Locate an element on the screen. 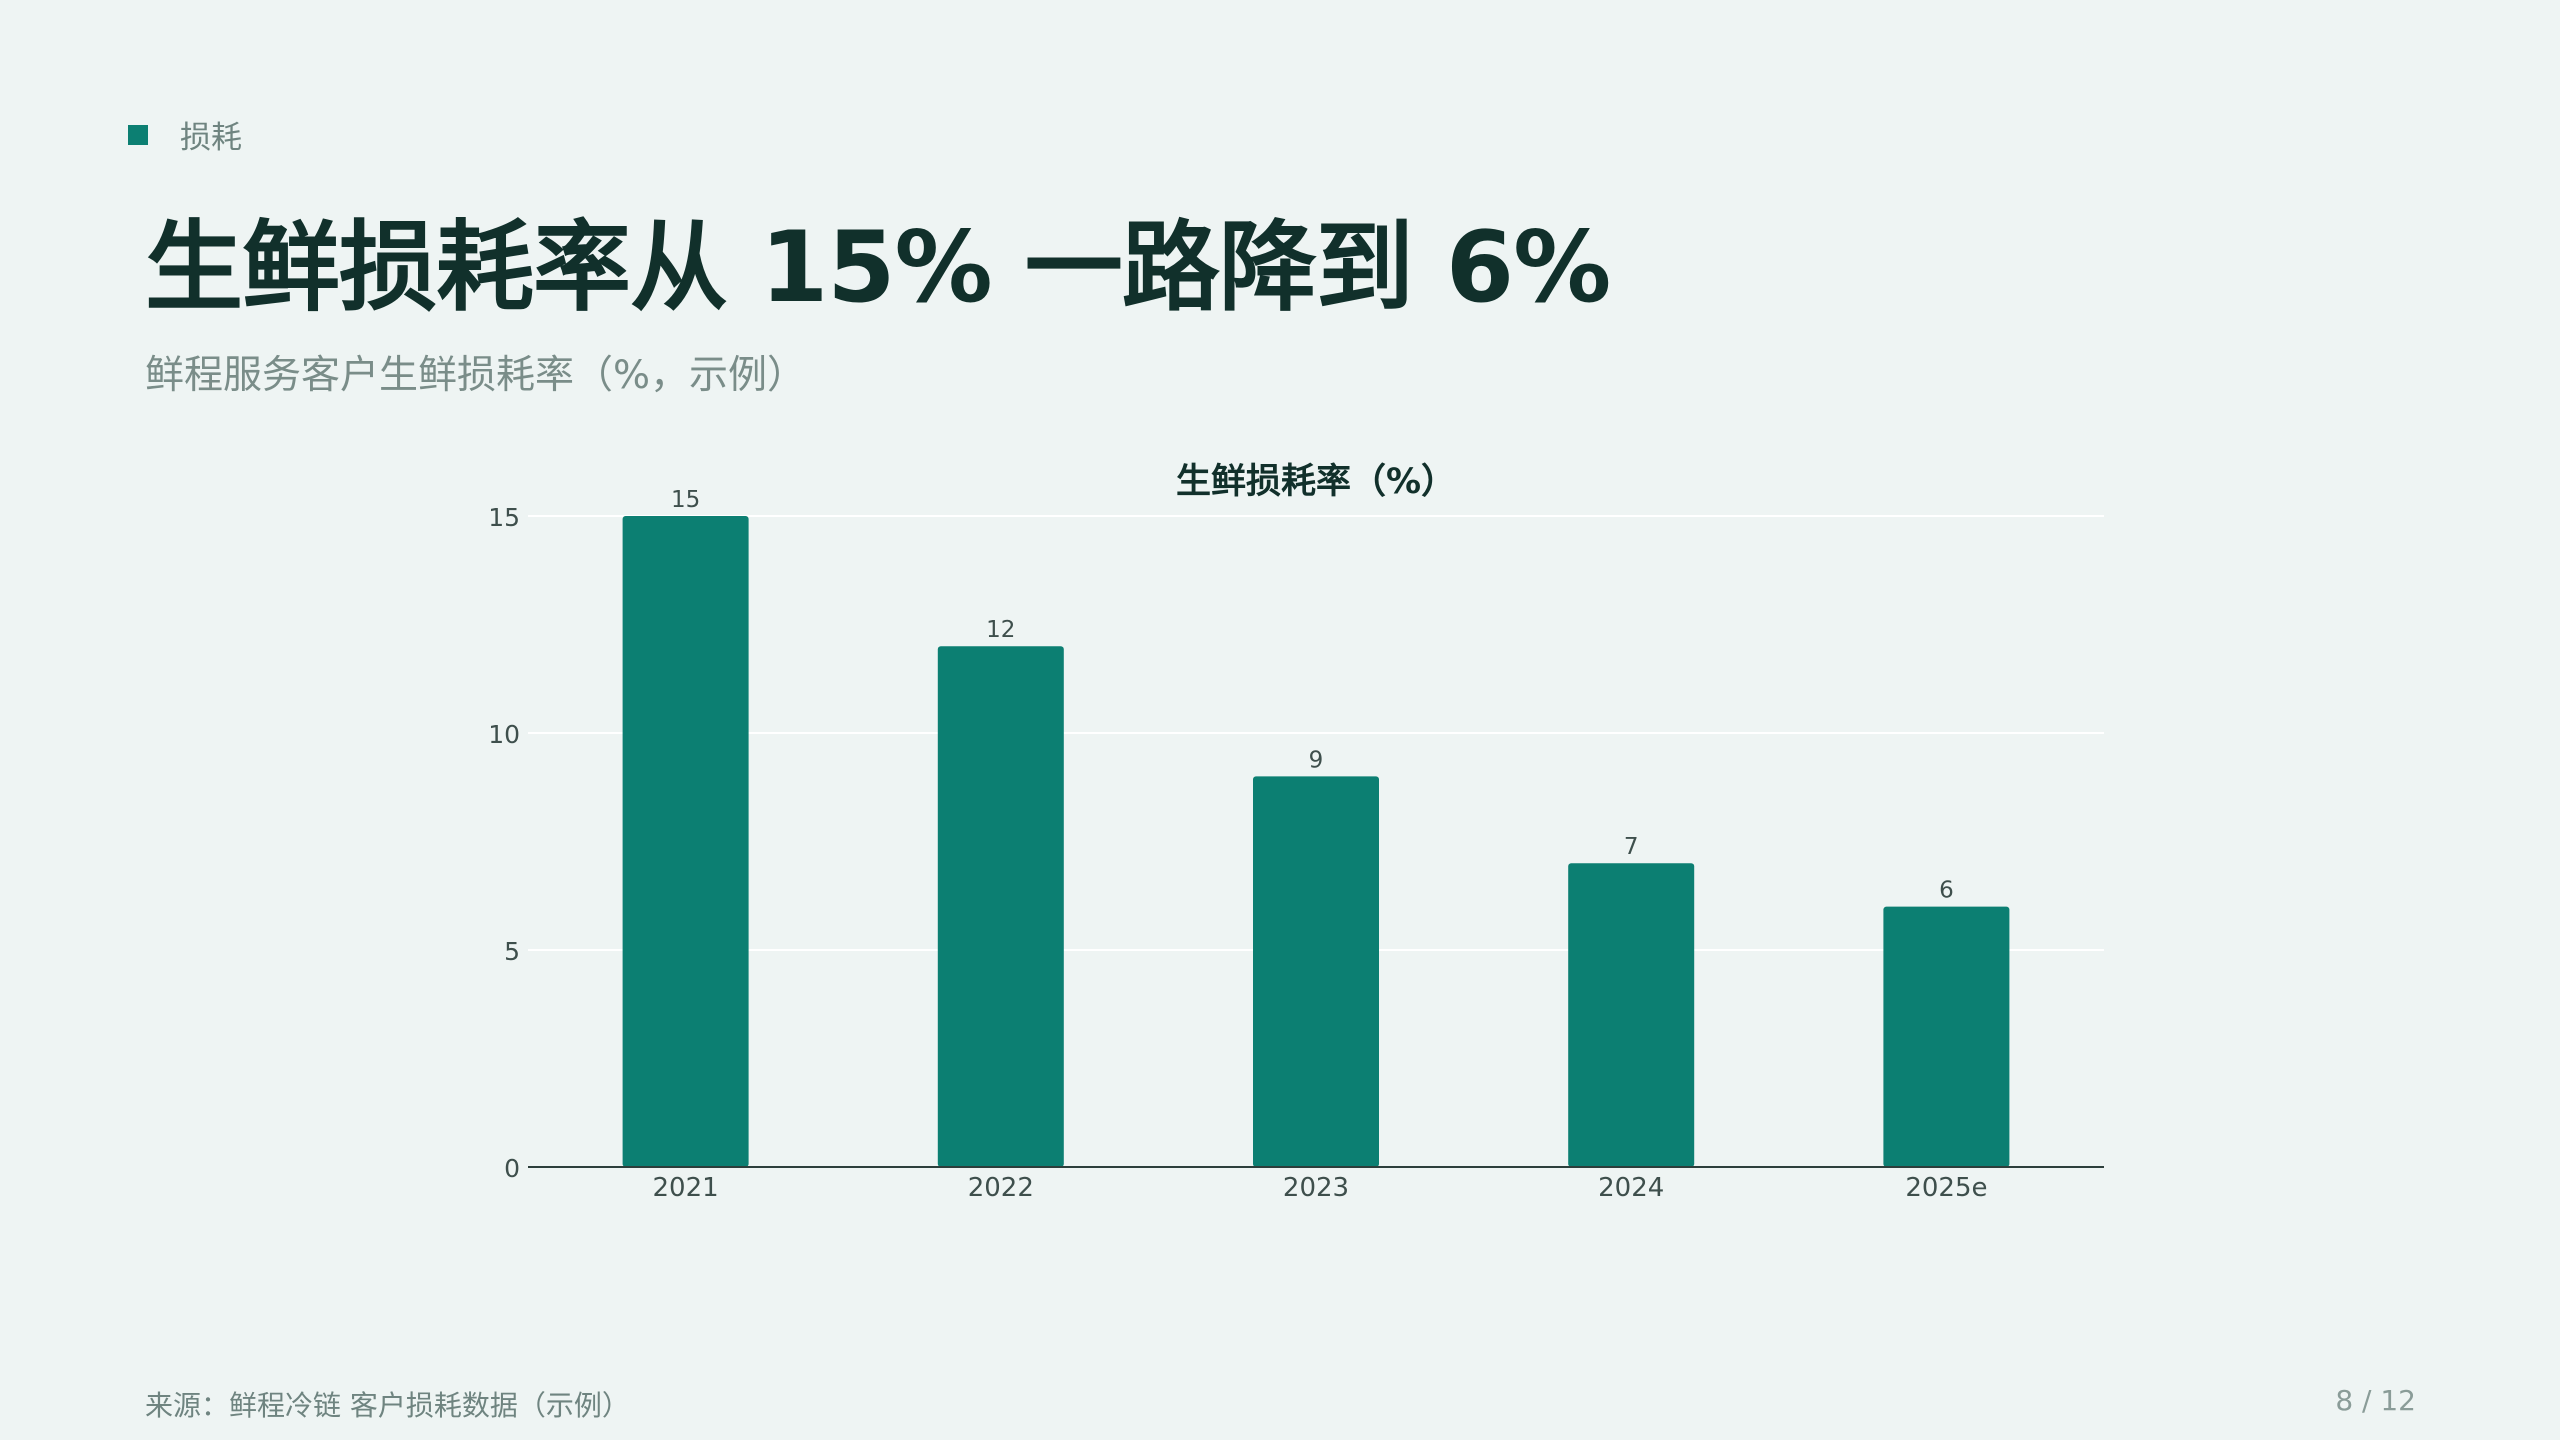 This screenshot has height=1440, width=2560. data-label: 7 is located at coordinates (1631, 847).